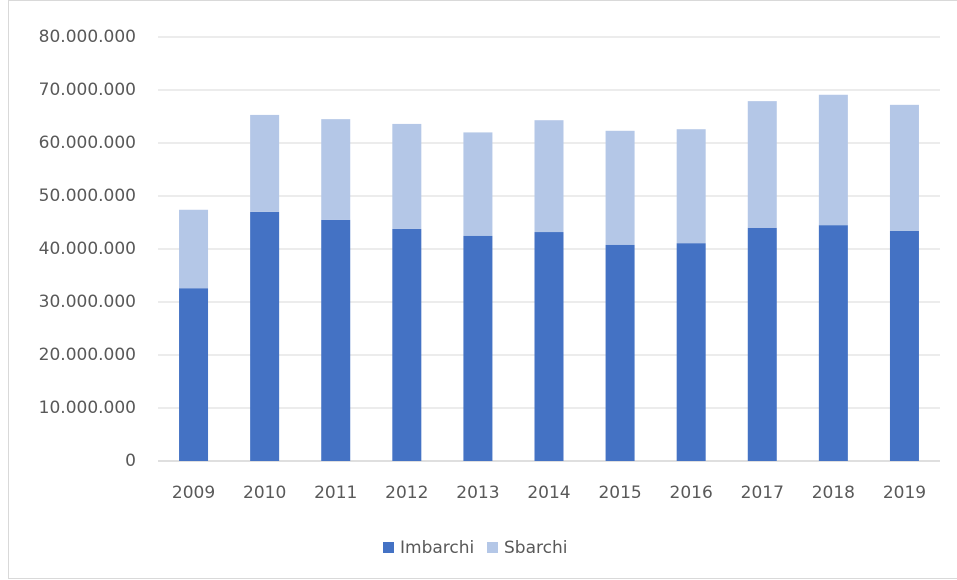  What do you see at coordinates (691, 493) in the screenshot?
I see `x-tick-label: 2016` at bounding box center [691, 493].